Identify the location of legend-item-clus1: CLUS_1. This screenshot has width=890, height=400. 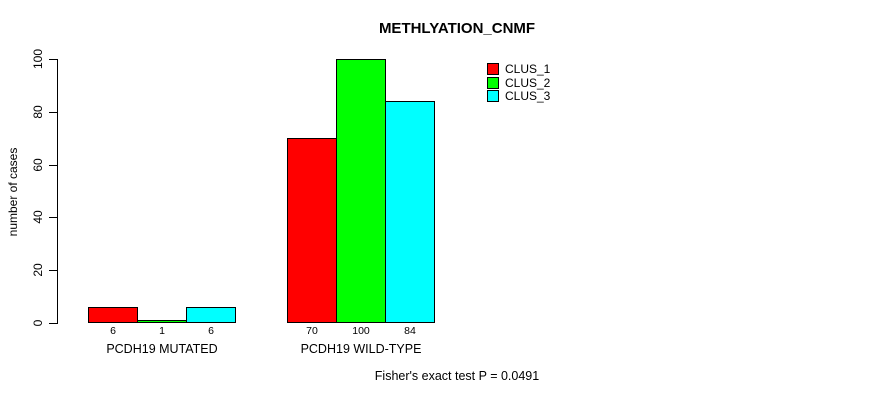
(518, 69).